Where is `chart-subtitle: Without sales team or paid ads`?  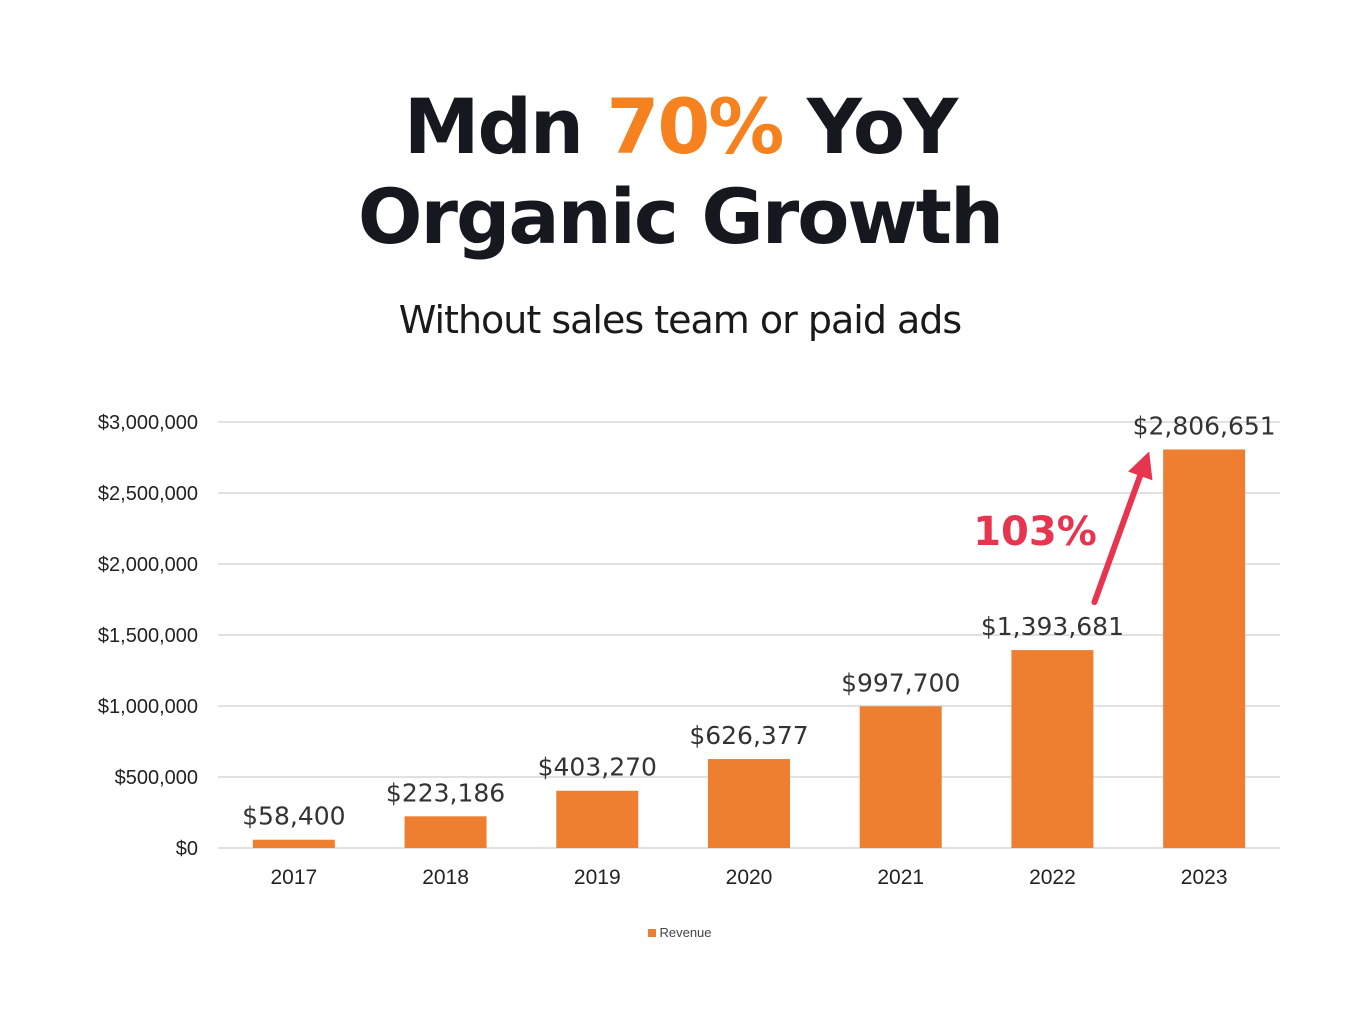
chart-subtitle: Without sales team or paid ads is located at coordinates (680, 320).